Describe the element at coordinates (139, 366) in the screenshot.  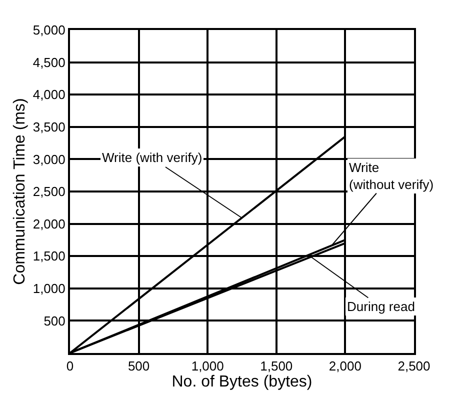
I see `x-tick-label: 500` at that location.